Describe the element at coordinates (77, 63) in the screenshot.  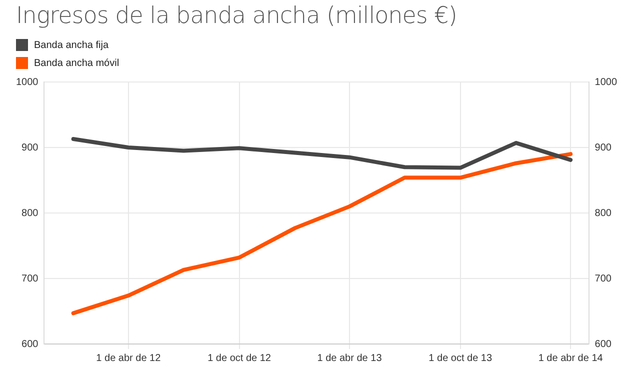
I see `legend-label: Banda ancha móvil` at that location.